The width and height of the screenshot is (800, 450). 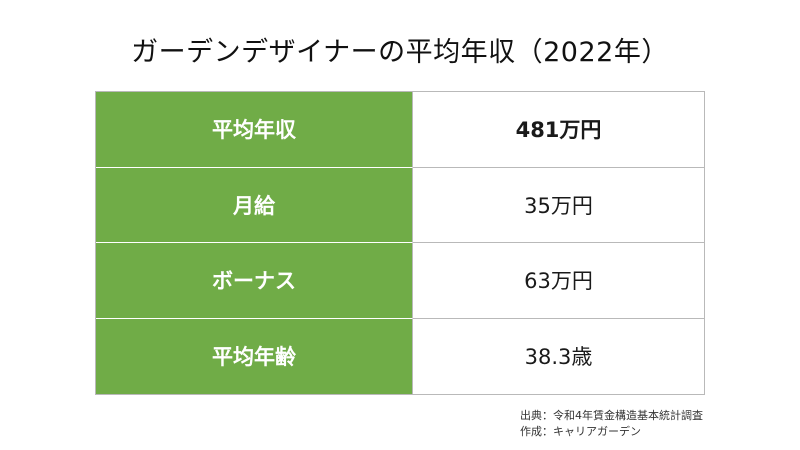 I want to click on row-label-annual-income: 平均年収, so click(x=254, y=130).